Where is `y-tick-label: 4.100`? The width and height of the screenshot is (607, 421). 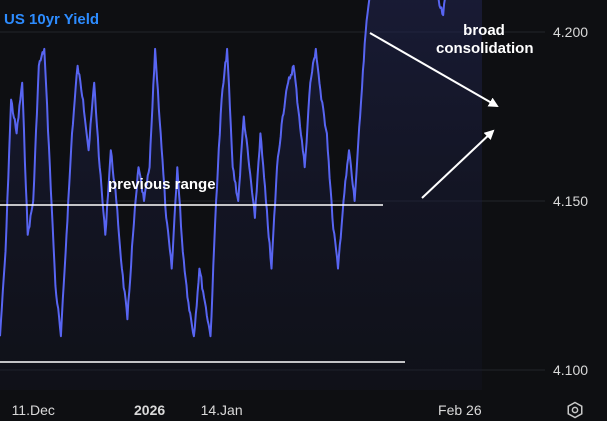
y-tick-label: 4.100 is located at coordinates (570, 370).